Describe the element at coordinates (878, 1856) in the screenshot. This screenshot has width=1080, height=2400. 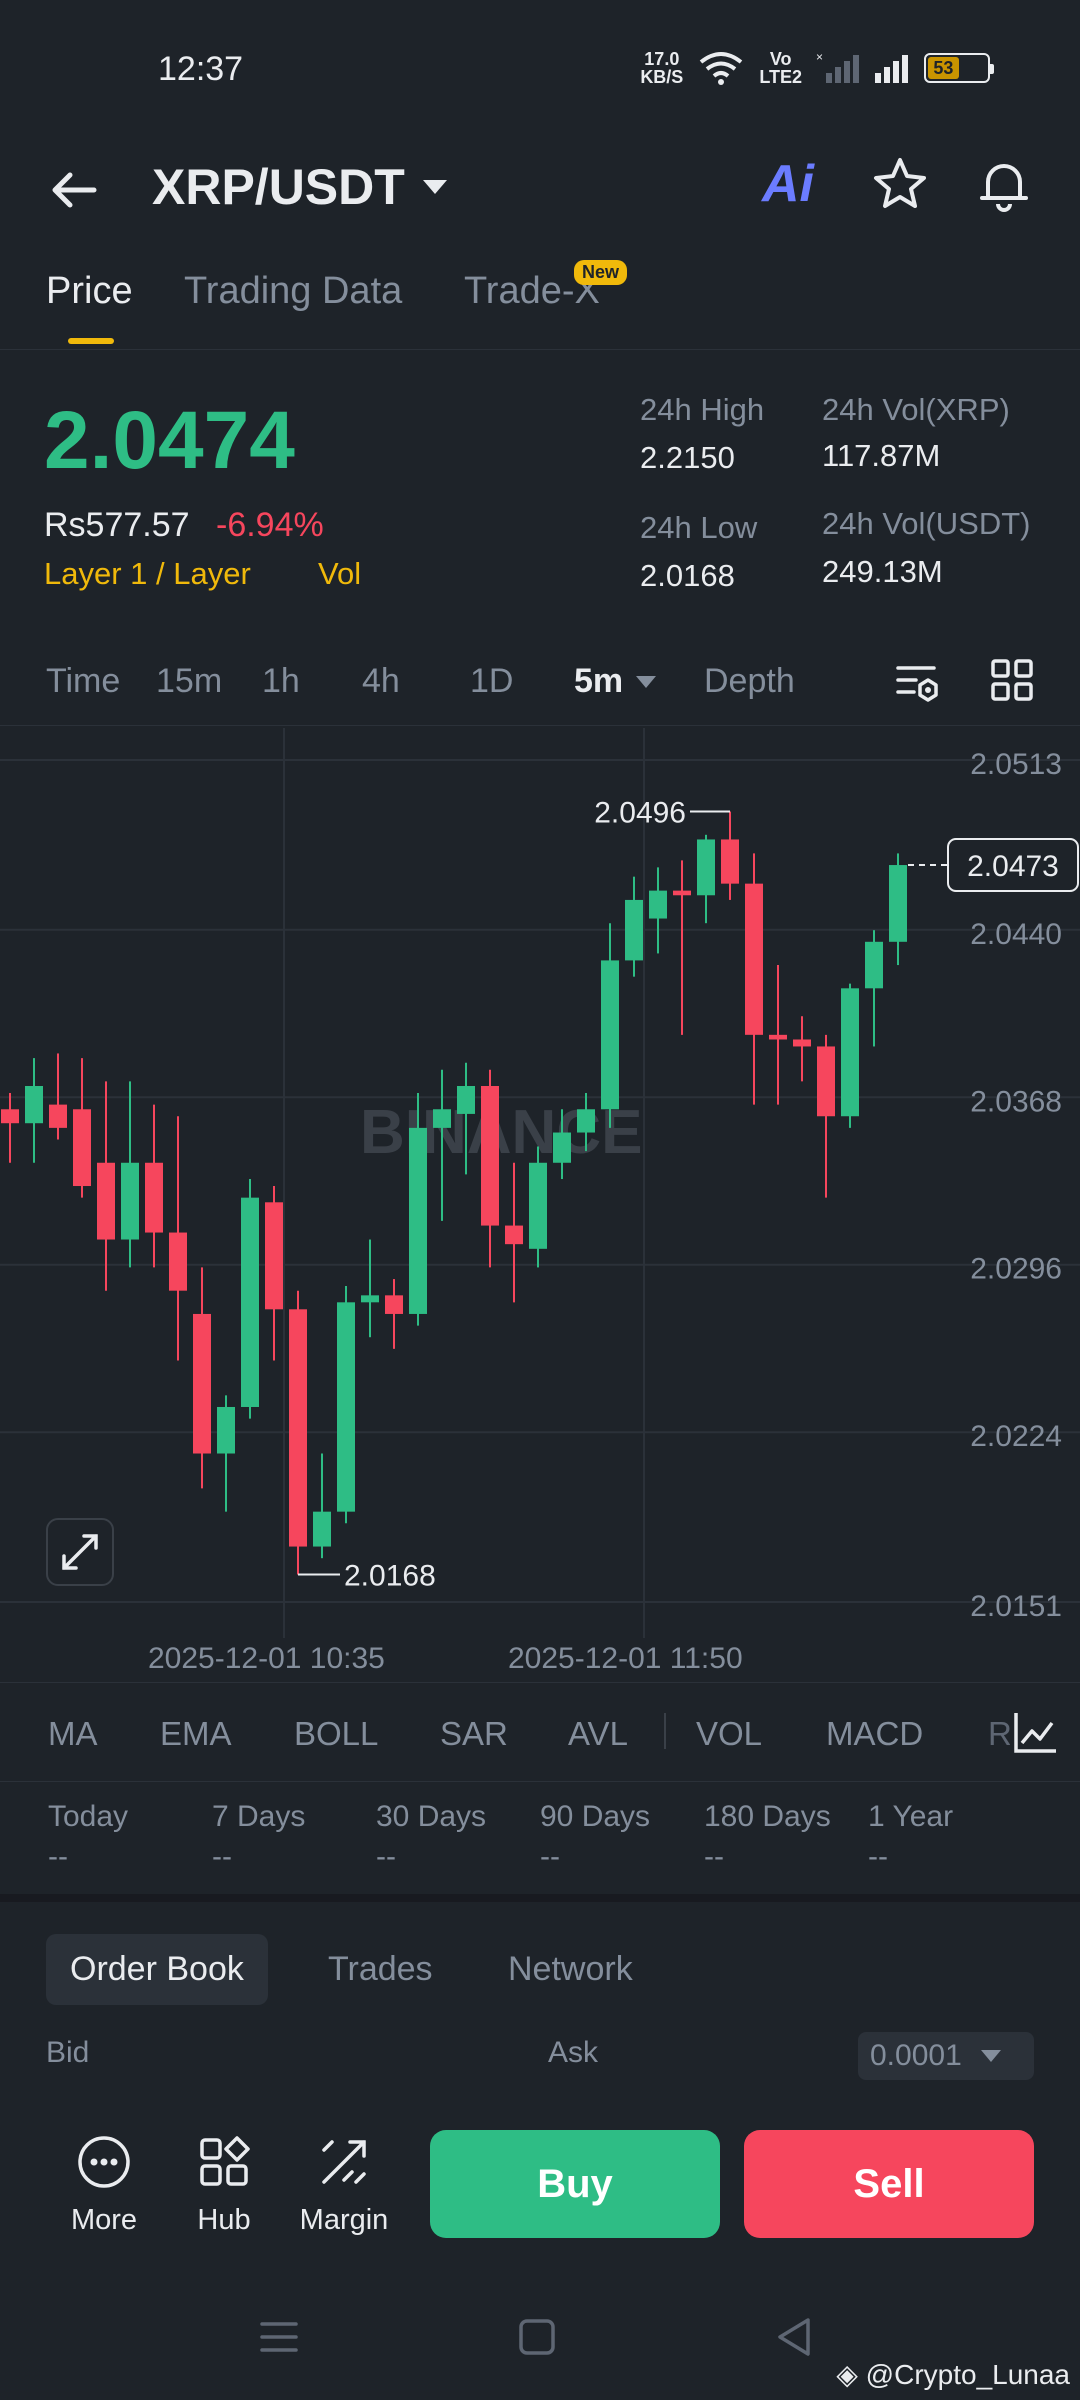
I see `period-value: --` at that location.